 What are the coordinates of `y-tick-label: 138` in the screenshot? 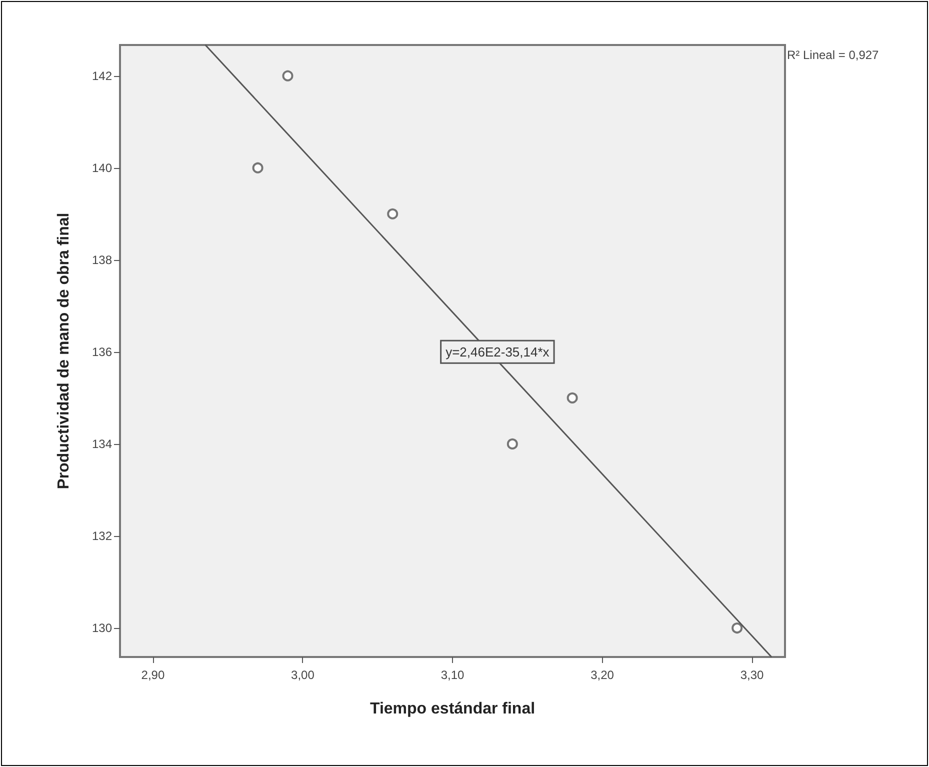 It's located at (102, 259).